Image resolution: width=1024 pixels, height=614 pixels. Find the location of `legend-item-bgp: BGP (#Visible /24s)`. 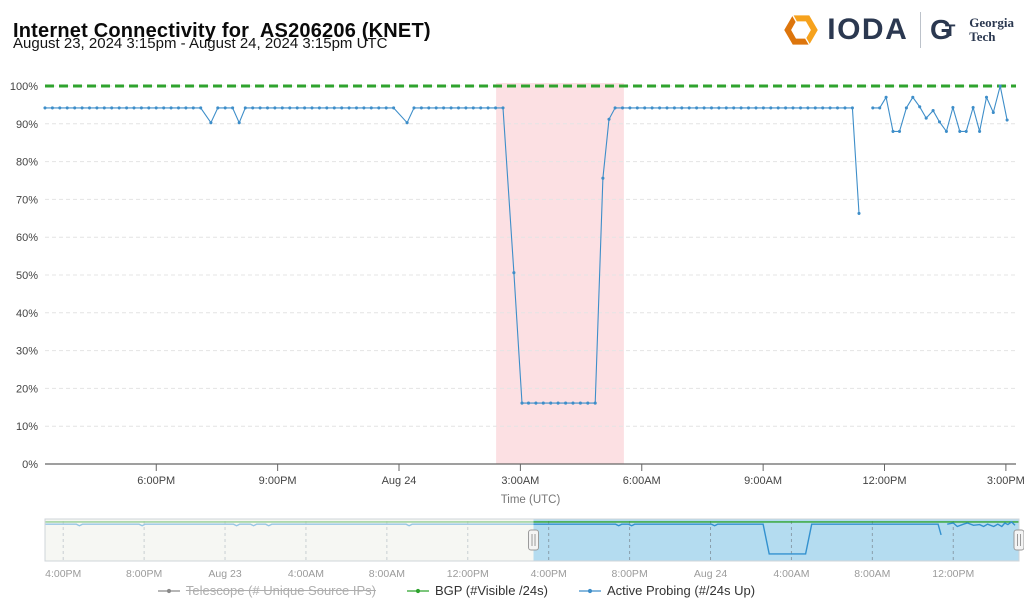

legend-item-bgp: BGP (#Visible /24s) is located at coordinates (477, 590).